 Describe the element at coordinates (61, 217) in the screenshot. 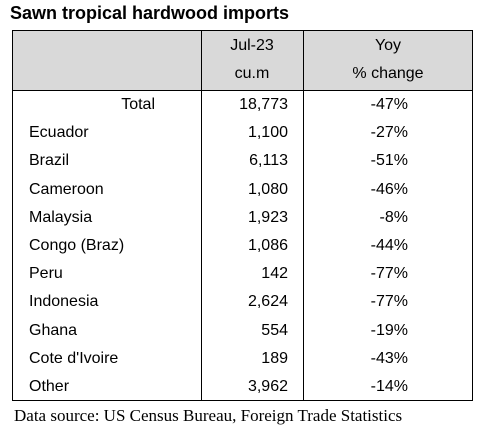

I see `row-label: Malaysia` at that location.